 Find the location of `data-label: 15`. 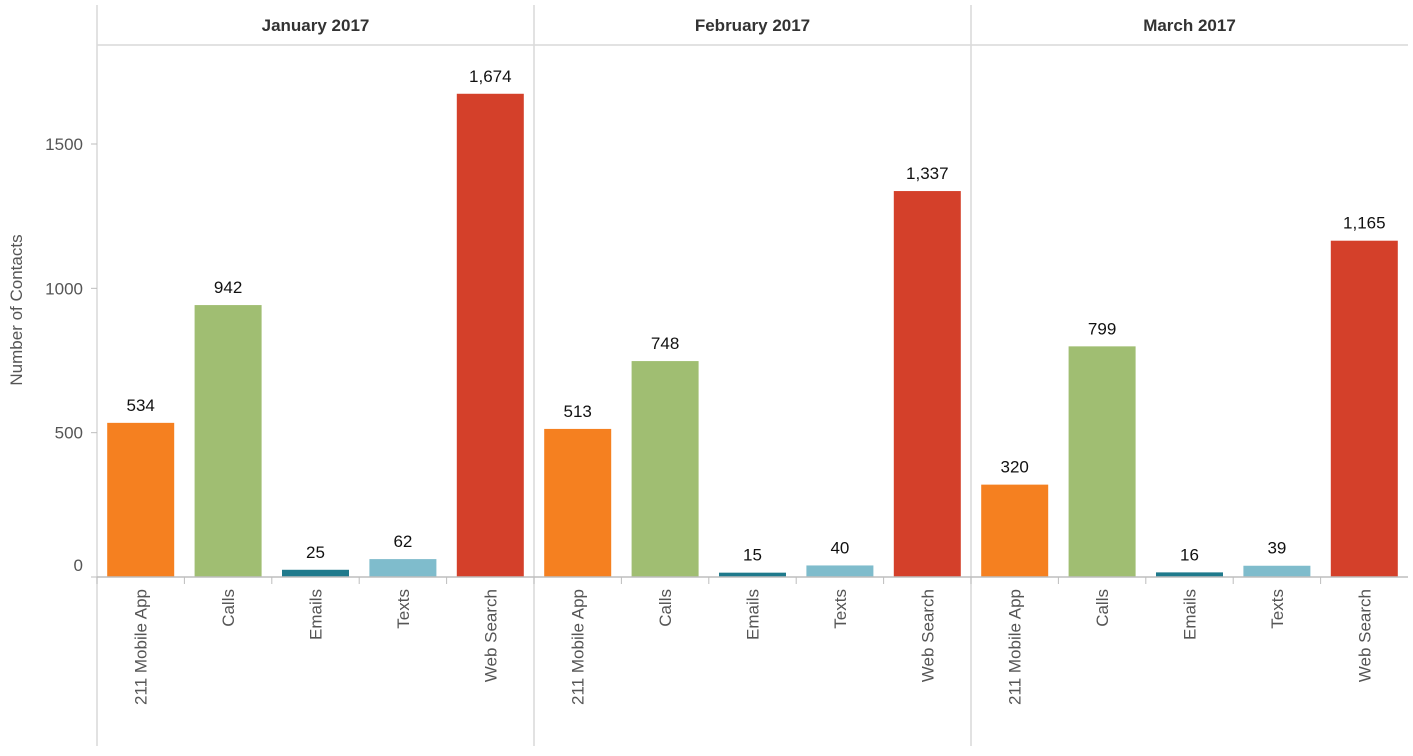

data-label: 15 is located at coordinates (752, 555).